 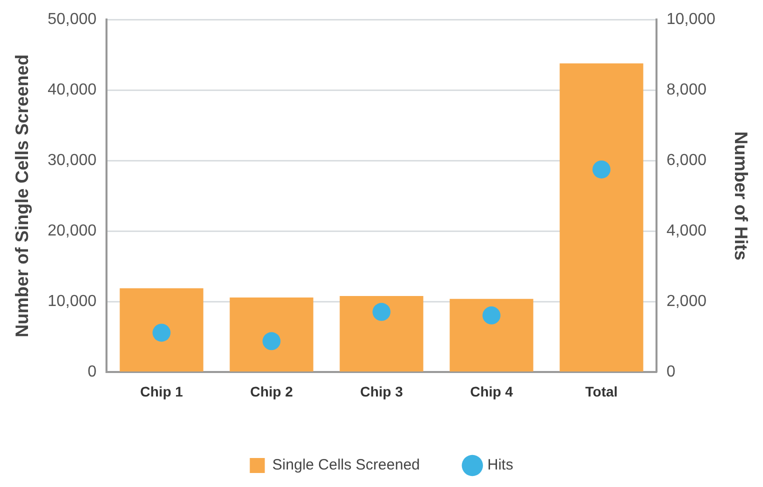 I want to click on y-axis-title: Number of Single Cells Screened, so click(x=22, y=196).